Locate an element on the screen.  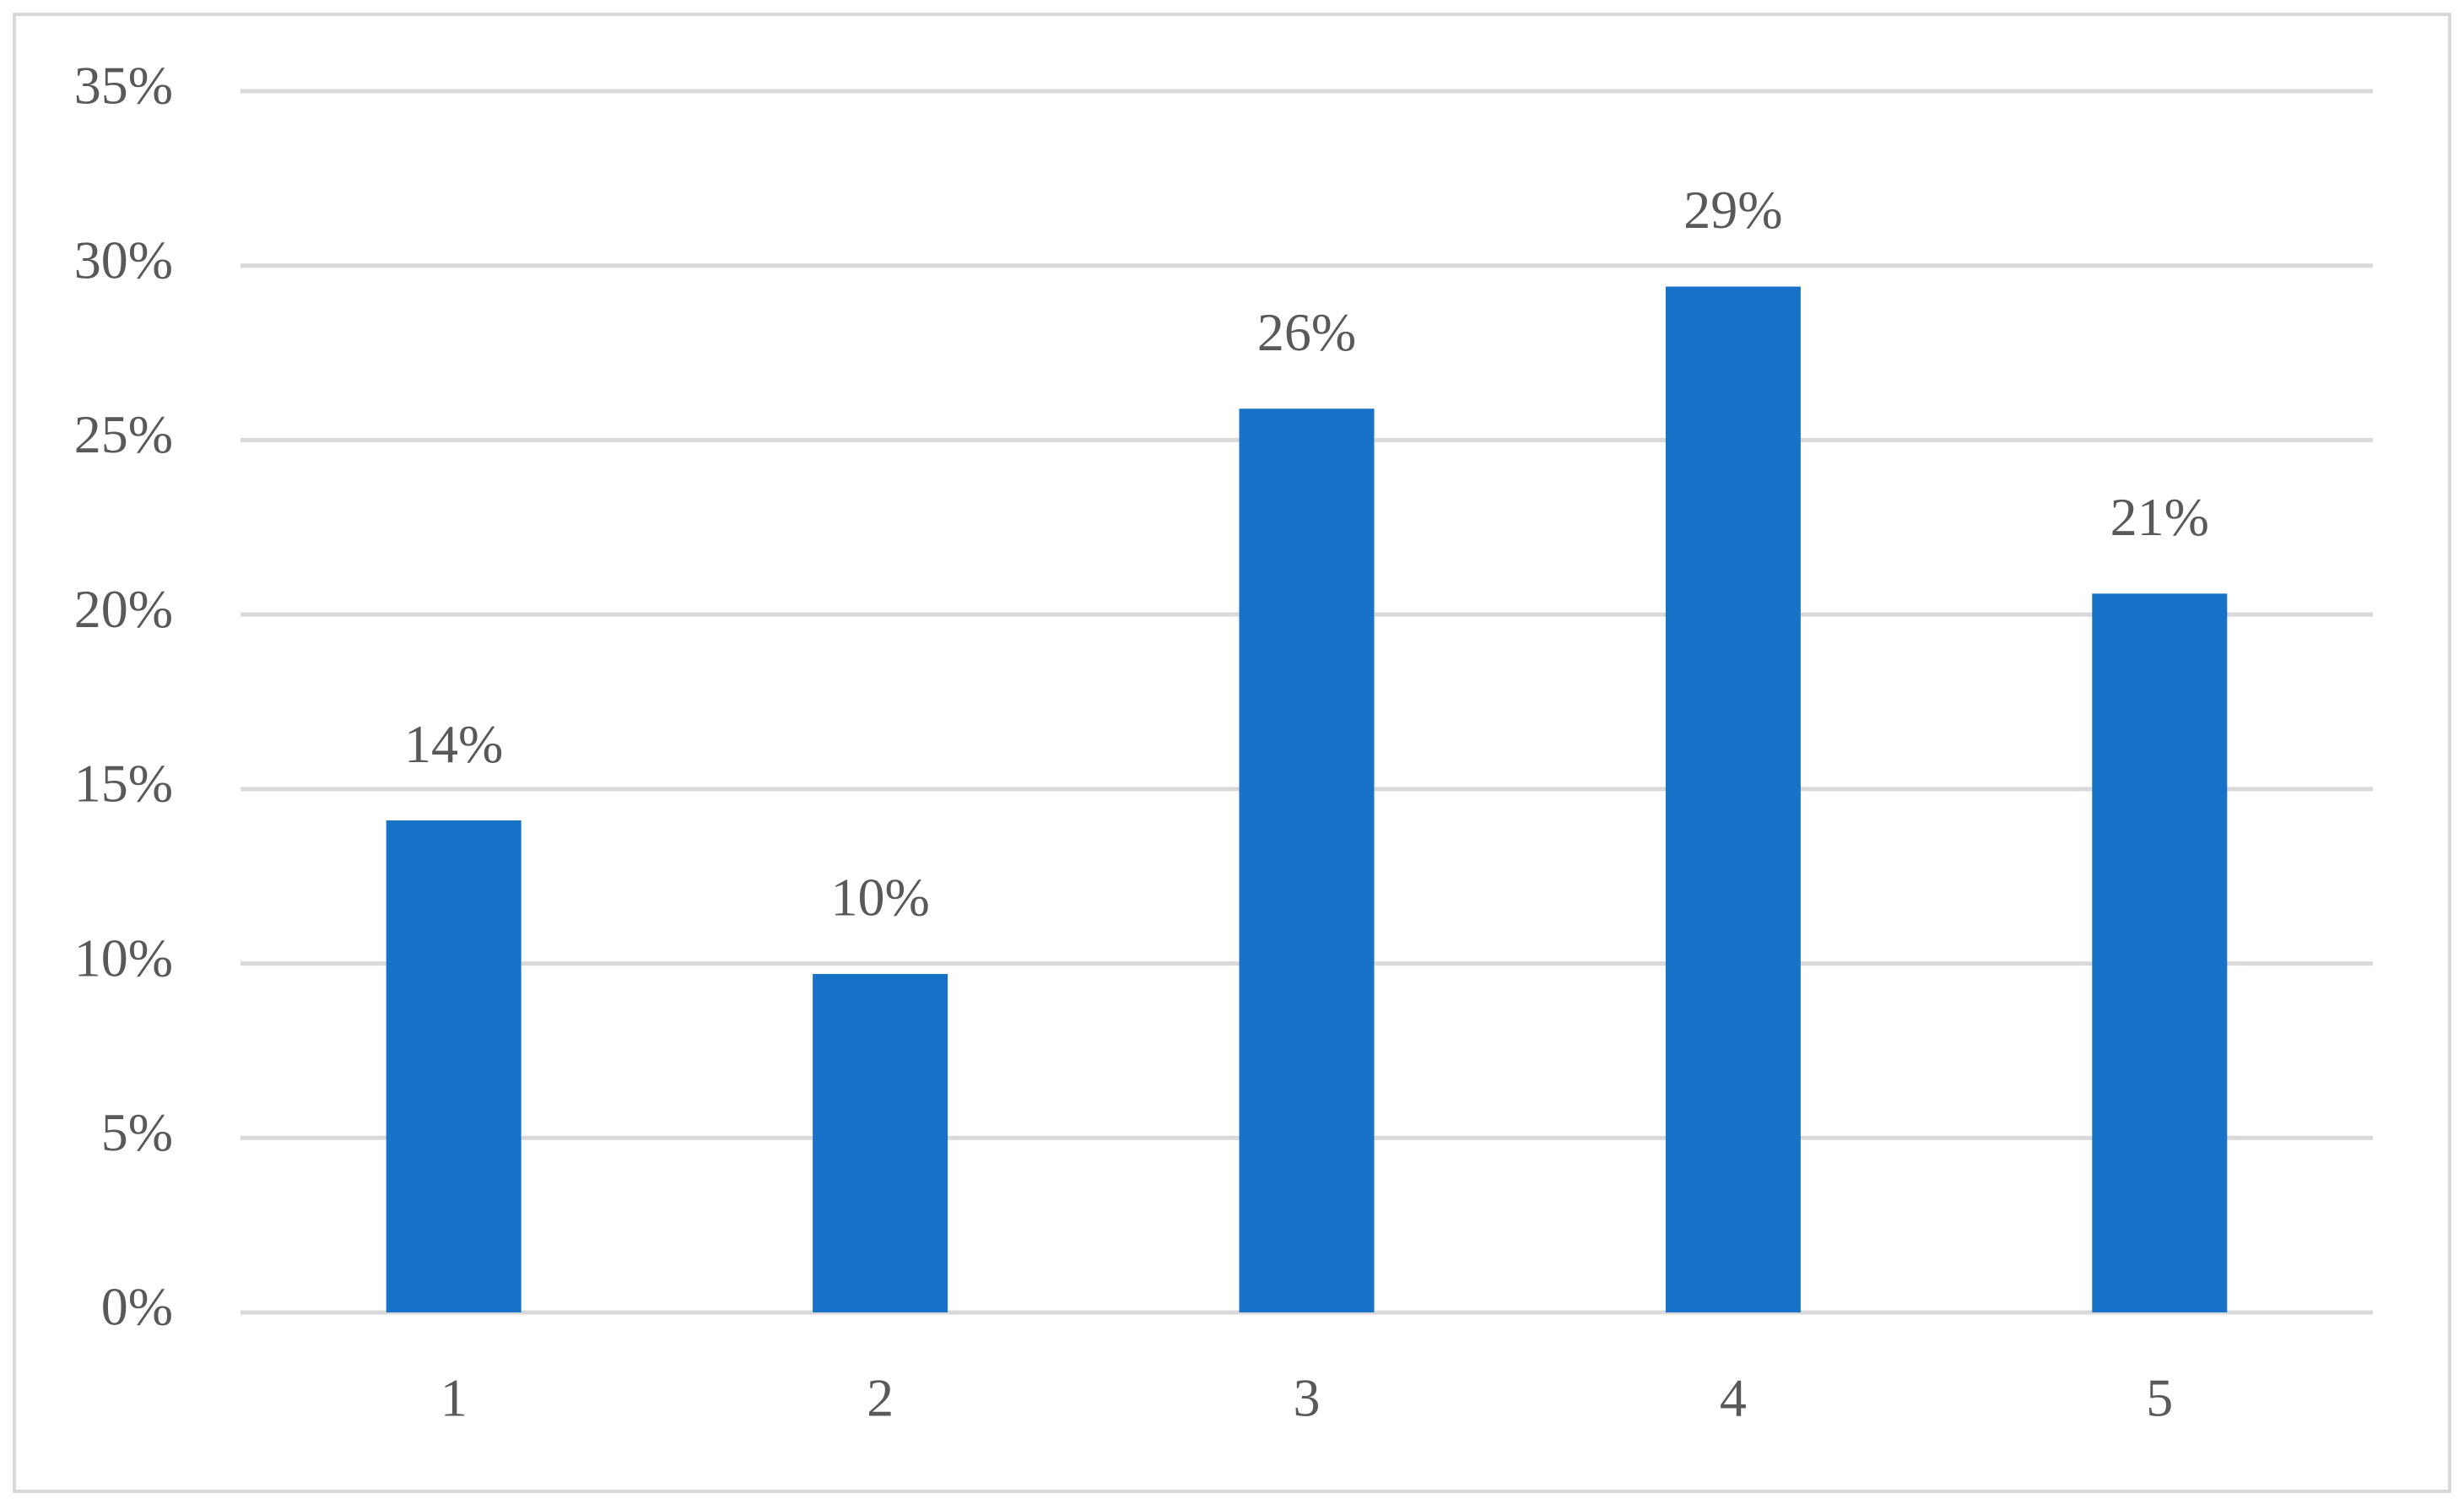
y-tick-label: 25% is located at coordinates (123, 434).